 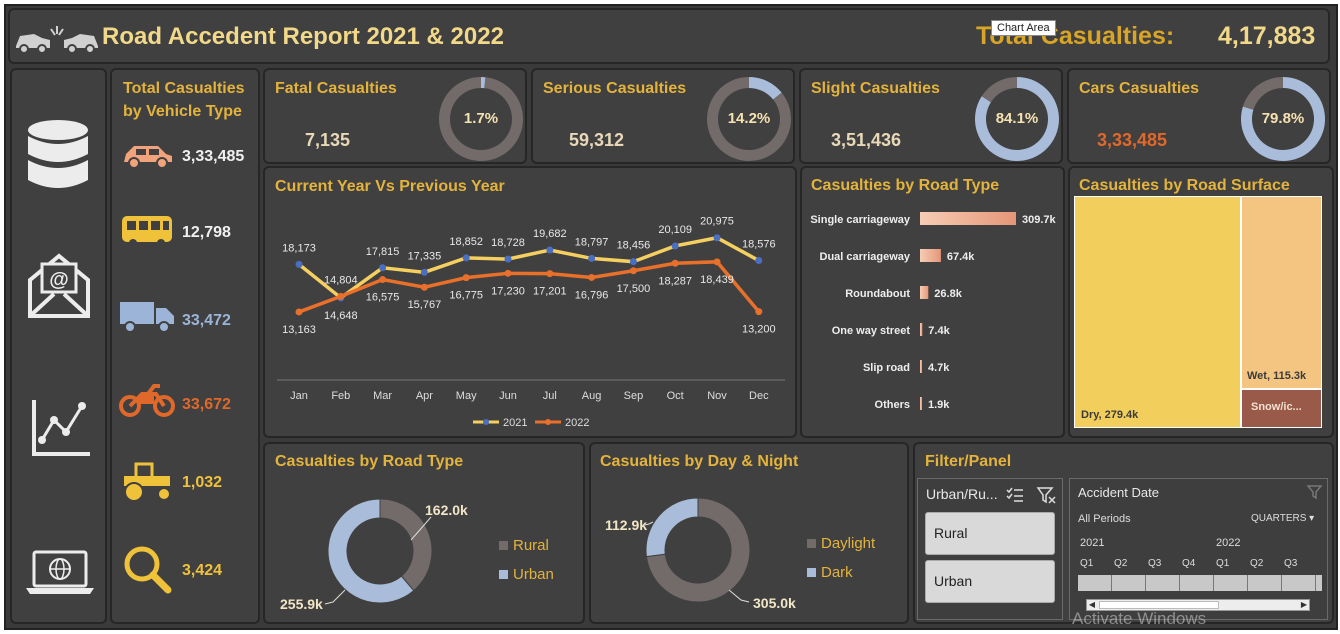 I want to click on data-label: 17,230, so click(x=508, y=291).